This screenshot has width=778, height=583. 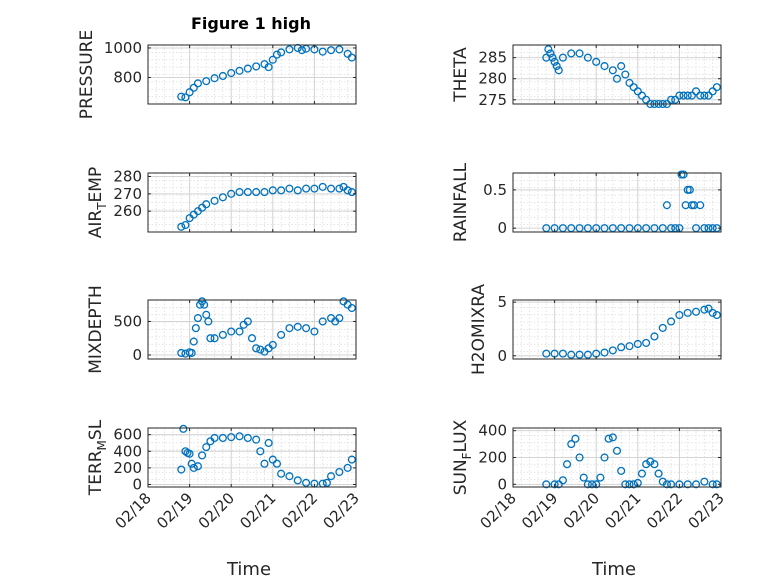 What do you see at coordinates (96, 473) in the screenshot?
I see `y-label-part: TERR` at bounding box center [96, 473].